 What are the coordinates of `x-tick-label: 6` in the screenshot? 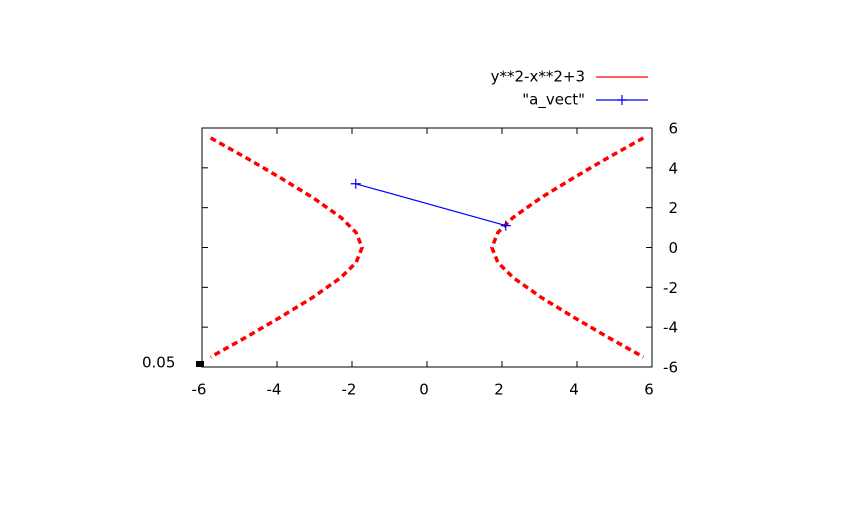 It's located at (649, 390).